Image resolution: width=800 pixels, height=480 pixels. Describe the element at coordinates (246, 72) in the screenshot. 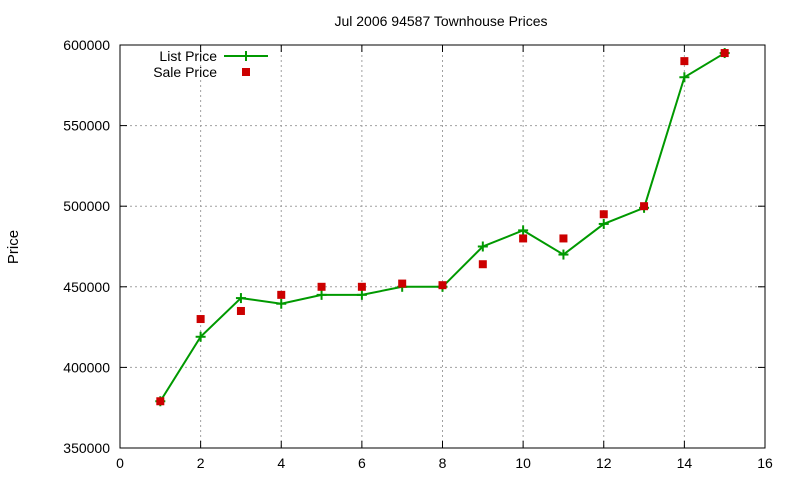

I see `legend-marker-sale-price` at that location.